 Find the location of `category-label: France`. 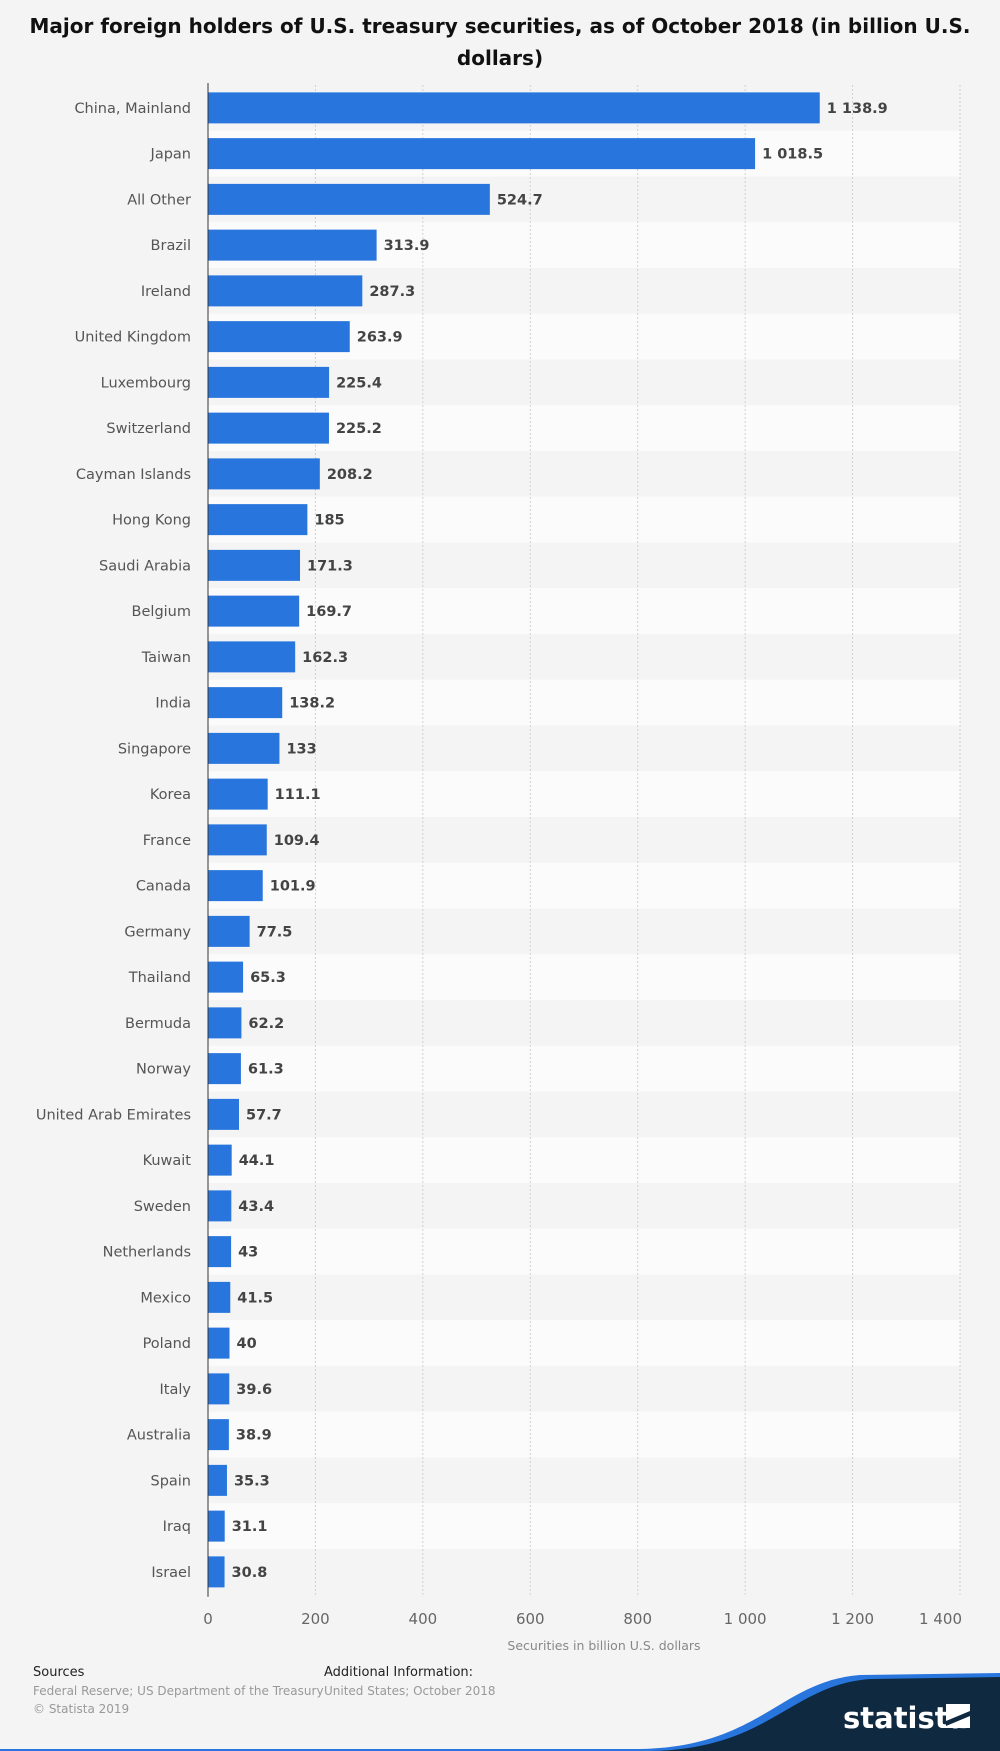

category-label: France is located at coordinates (167, 841).